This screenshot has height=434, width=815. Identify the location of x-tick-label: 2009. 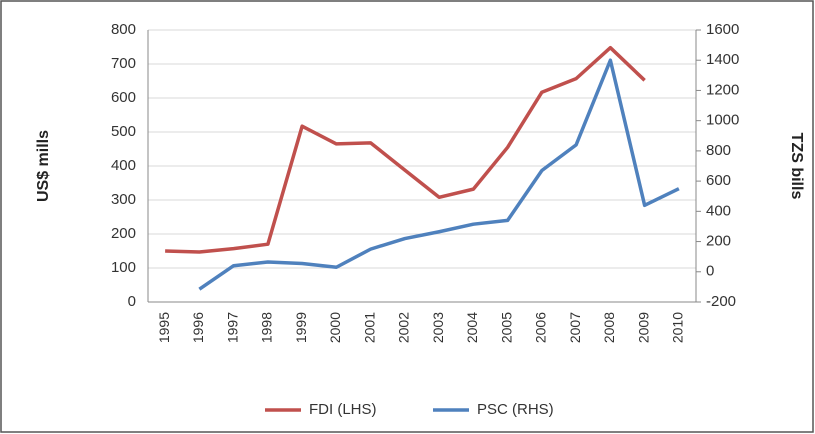
(643, 327).